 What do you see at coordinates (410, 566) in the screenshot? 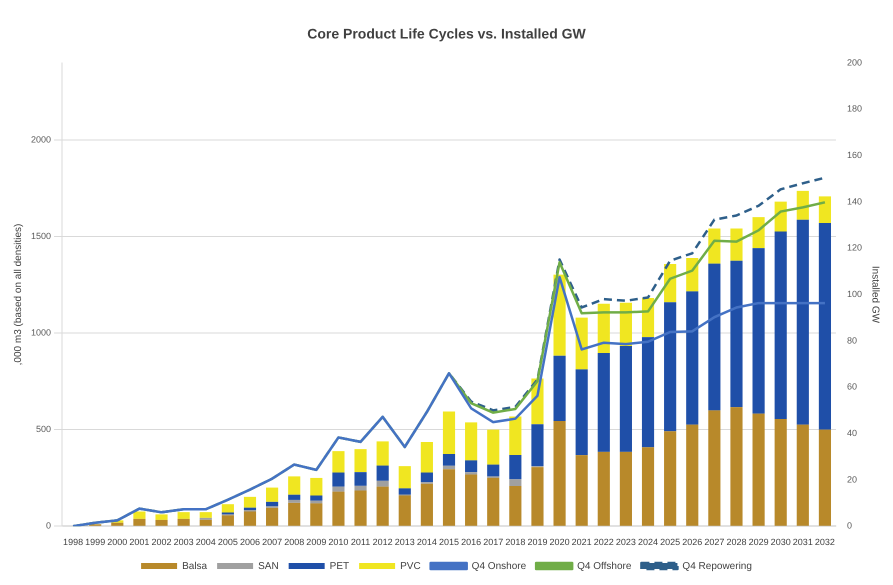
I see `legend-label: PVC` at bounding box center [410, 566].